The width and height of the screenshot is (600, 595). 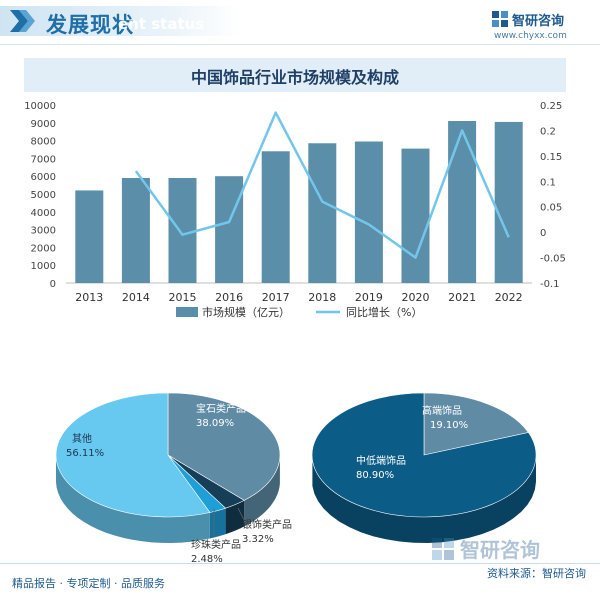 What do you see at coordinates (215, 423) in the screenshot?
I see `pie1-value-jewelry: 38.09%` at bounding box center [215, 423].